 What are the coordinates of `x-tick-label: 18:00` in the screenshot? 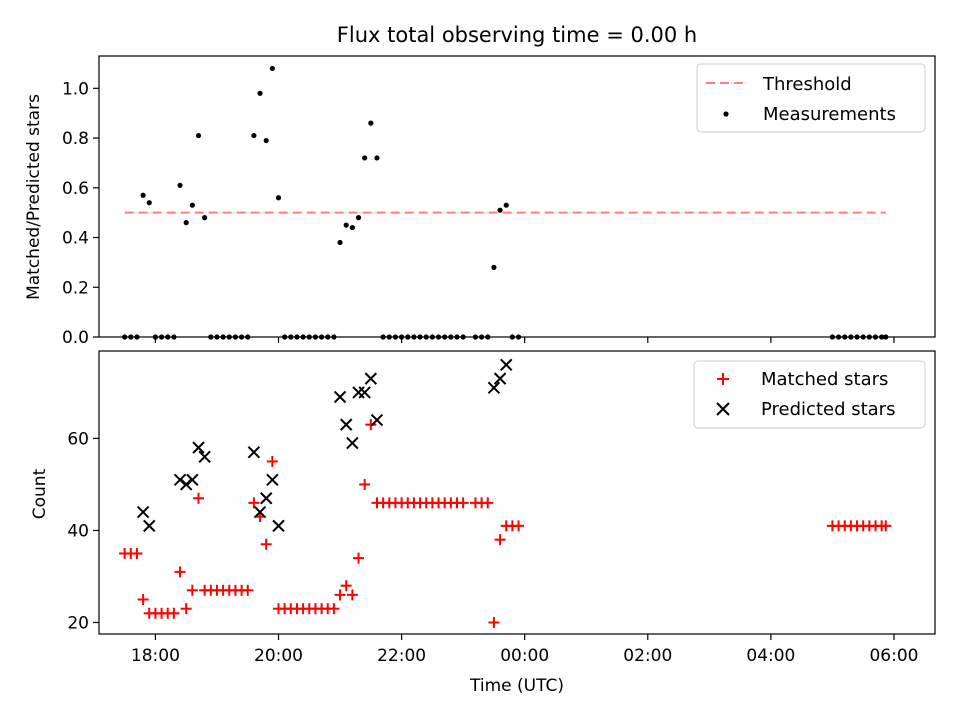 It's located at (155, 656).